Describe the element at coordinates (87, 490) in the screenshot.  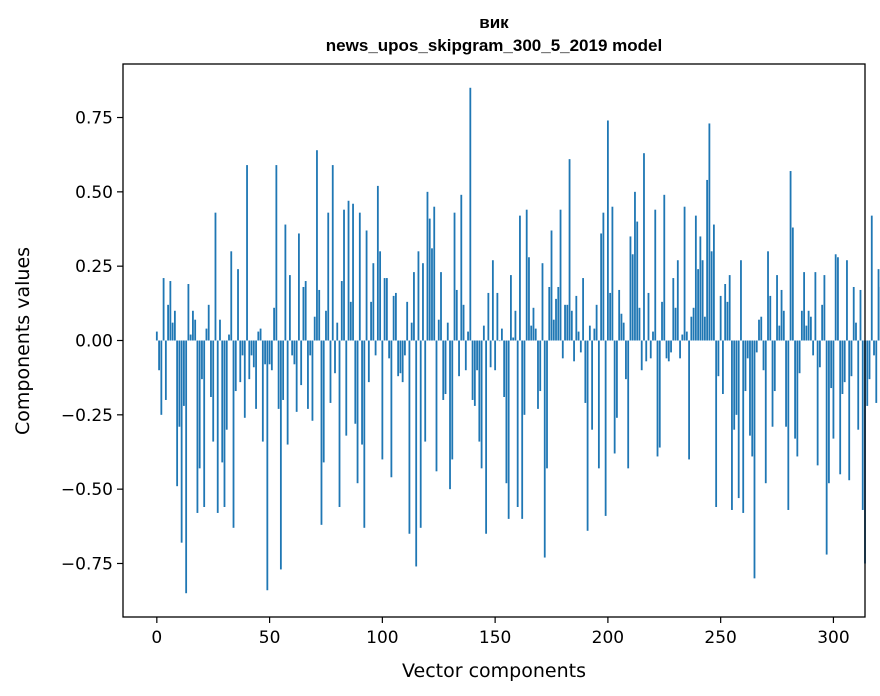
I see `y-tick-label: −0.50` at that location.